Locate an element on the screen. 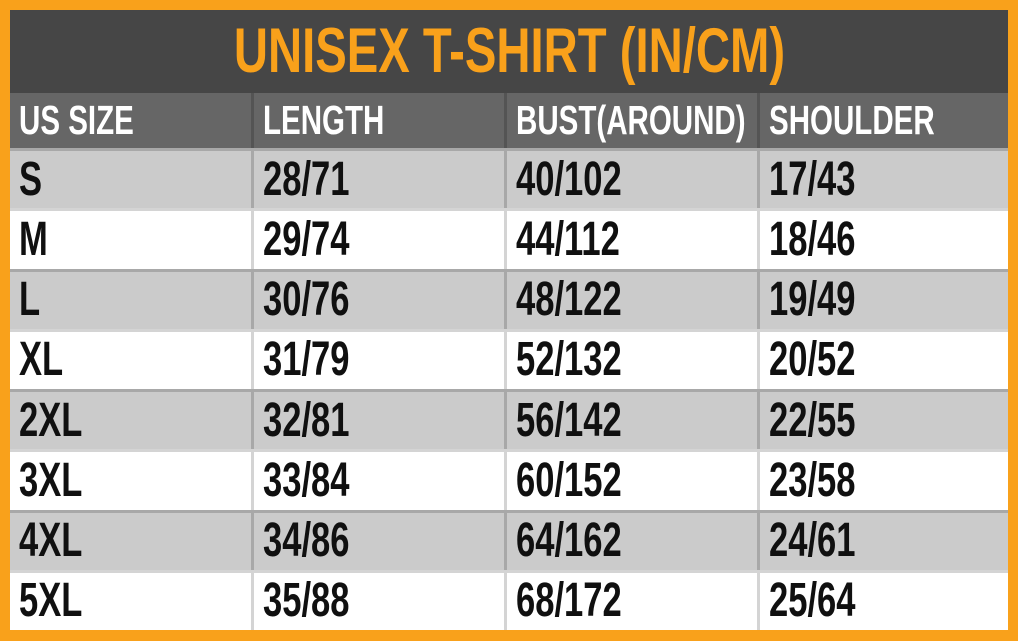 Image resolution: width=1018 pixels, height=641 pixels. cell-bust: 56/142 is located at coordinates (634, 421).